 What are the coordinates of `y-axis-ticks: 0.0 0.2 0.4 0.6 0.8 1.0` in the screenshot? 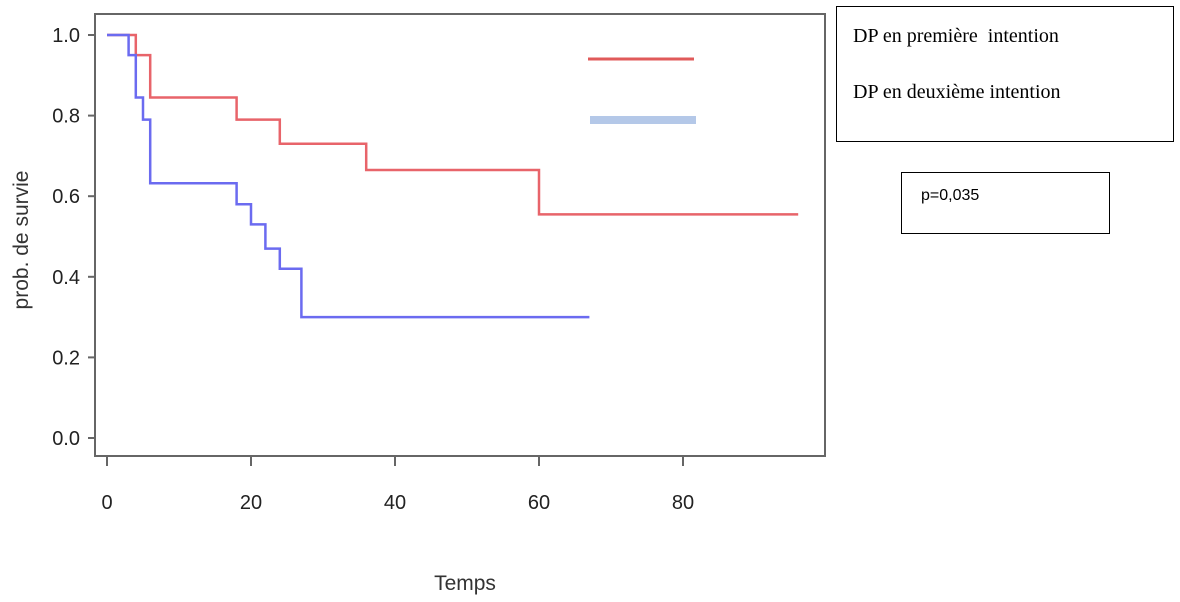 It's located at (73, 237).